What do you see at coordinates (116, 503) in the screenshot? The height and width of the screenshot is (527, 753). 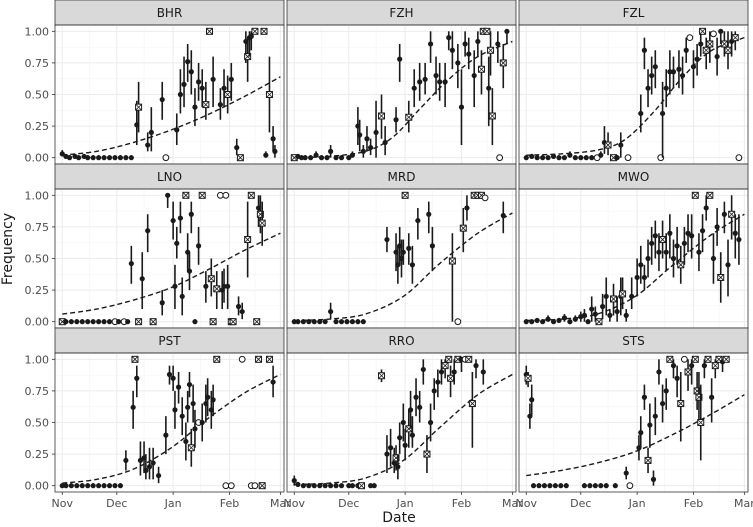 I see `x-tick-label: Dec` at bounding box center [116, 503].